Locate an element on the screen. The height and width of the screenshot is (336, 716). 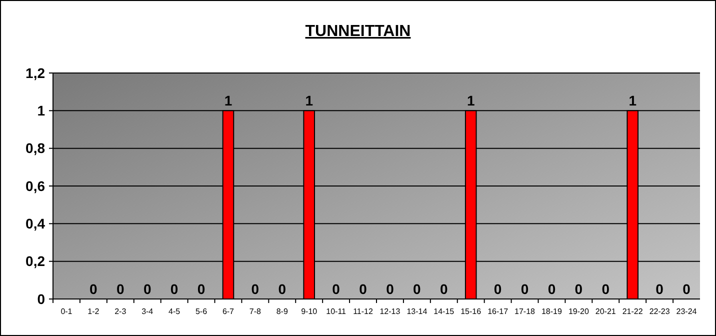
x-tick-label: 7-8 is located at coordinates (255, 311).